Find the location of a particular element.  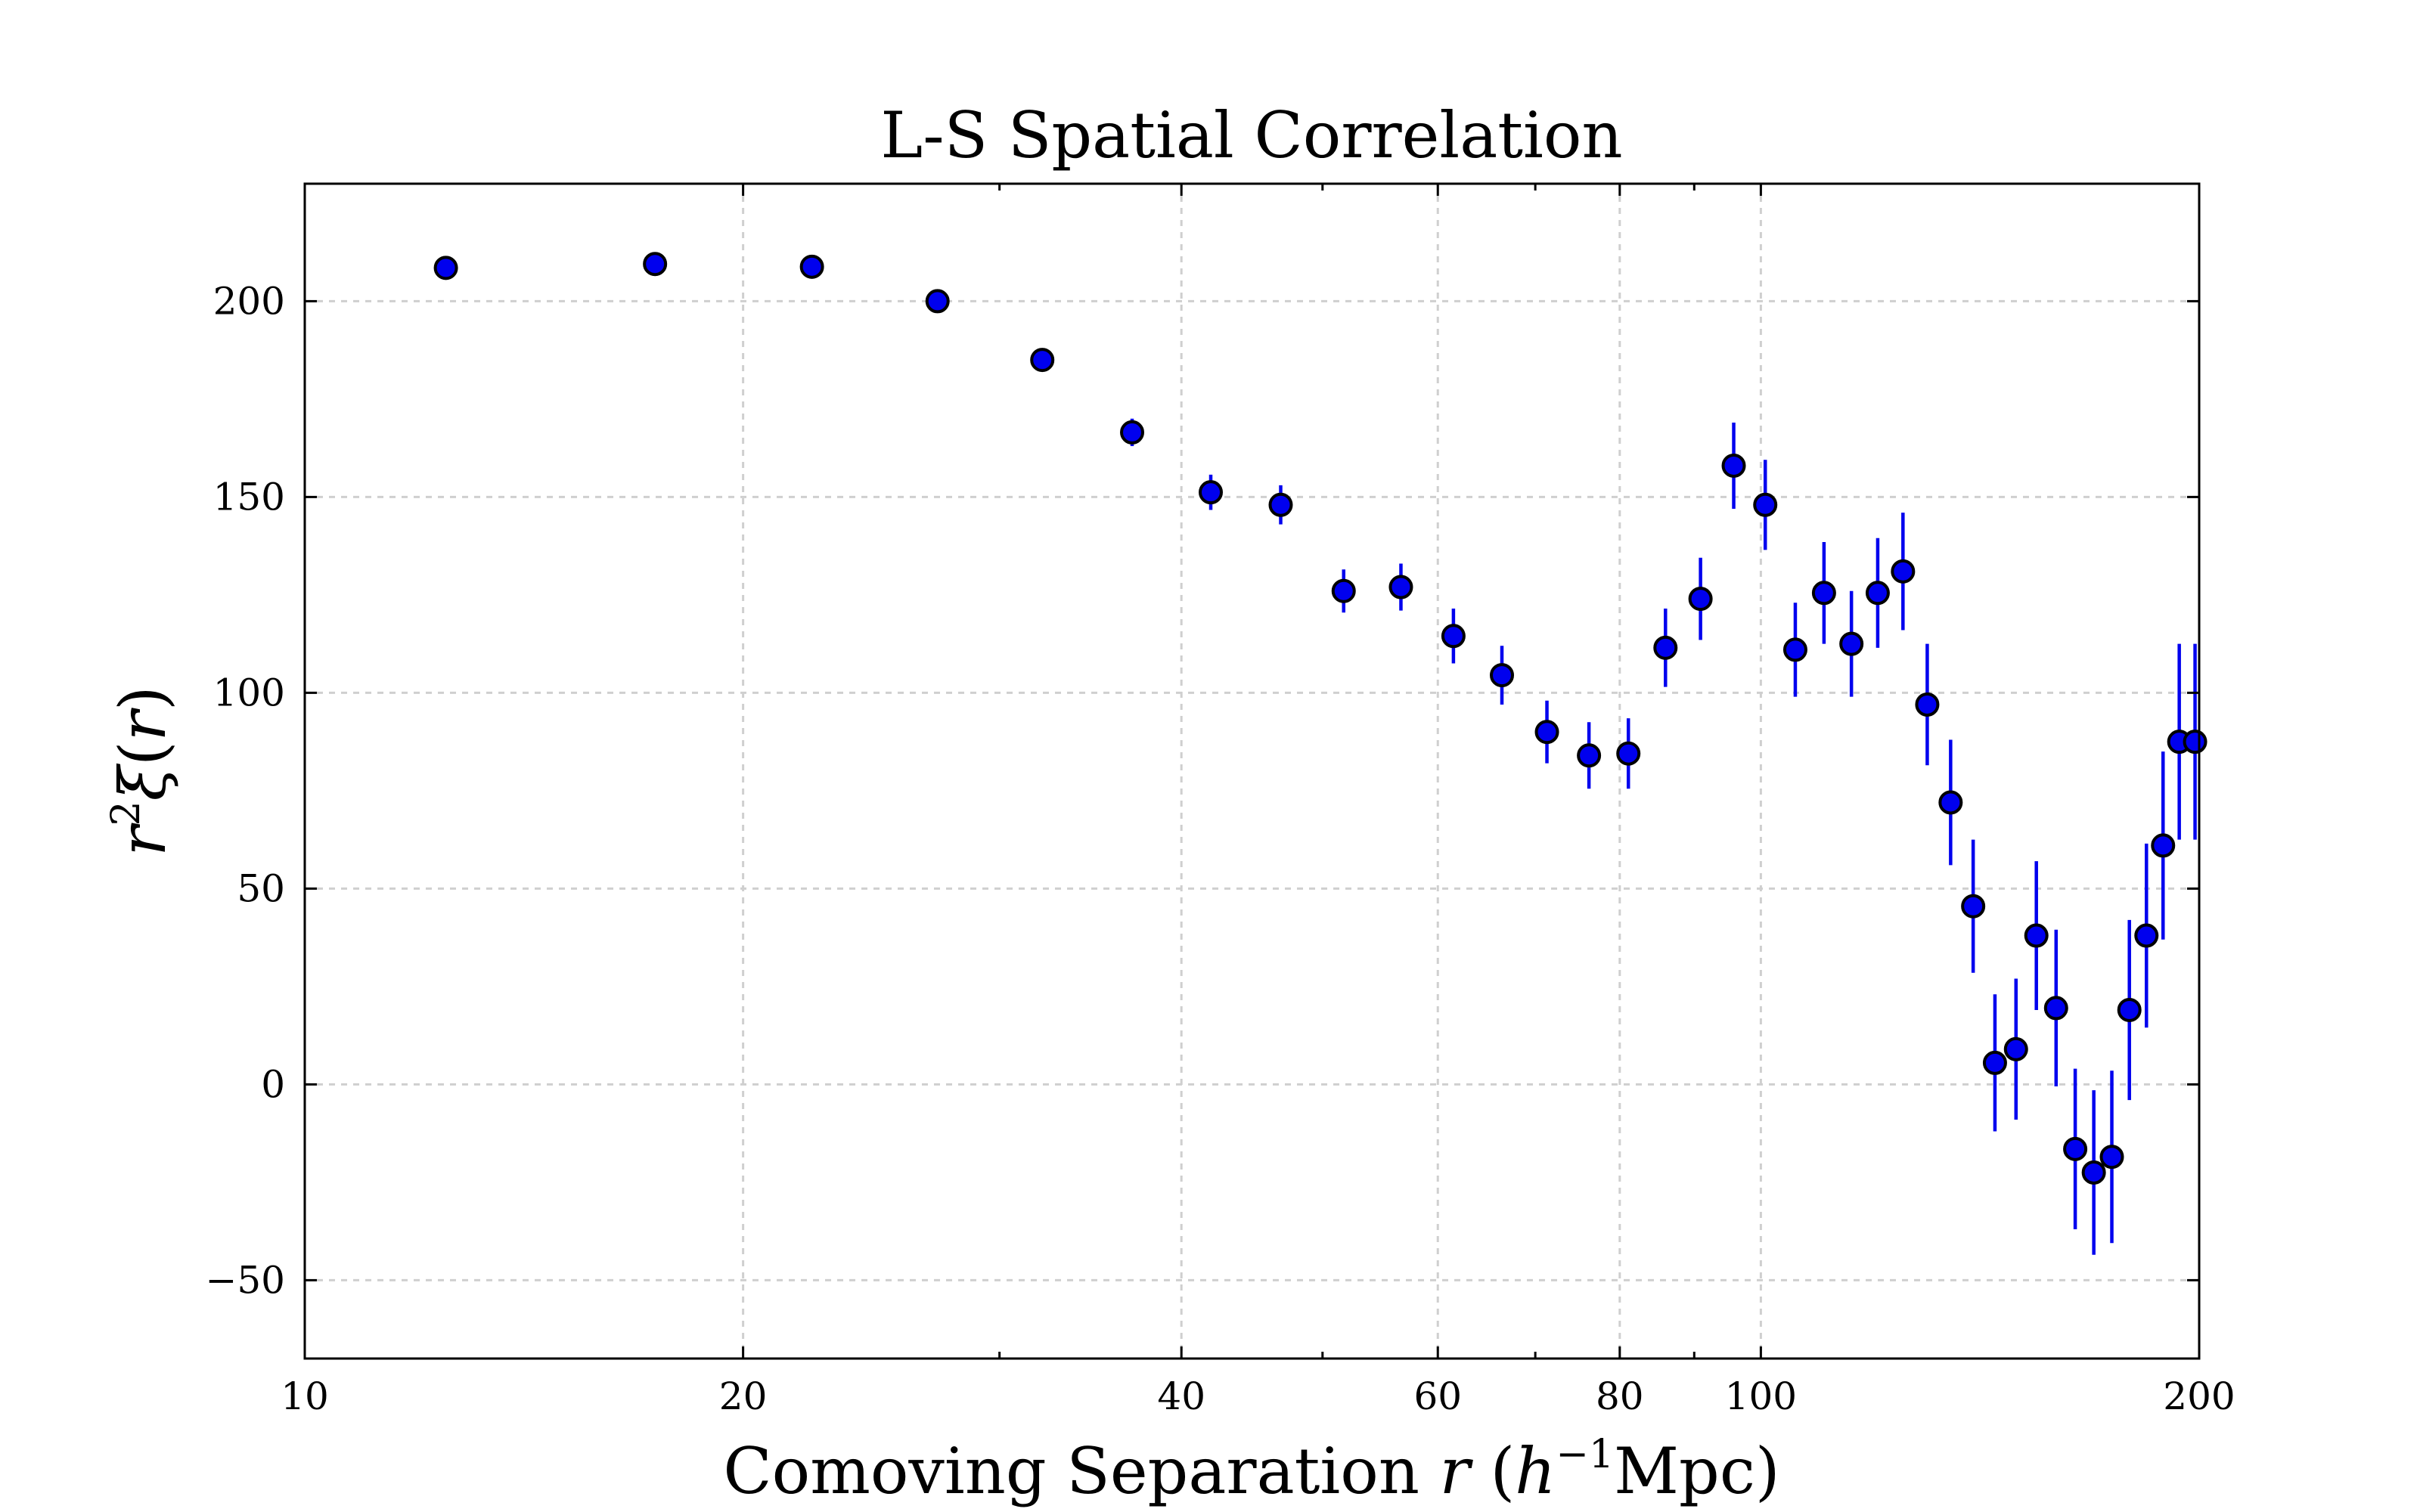

y-axis-label: r2ξ(r) is located at coordinates (142, 771).